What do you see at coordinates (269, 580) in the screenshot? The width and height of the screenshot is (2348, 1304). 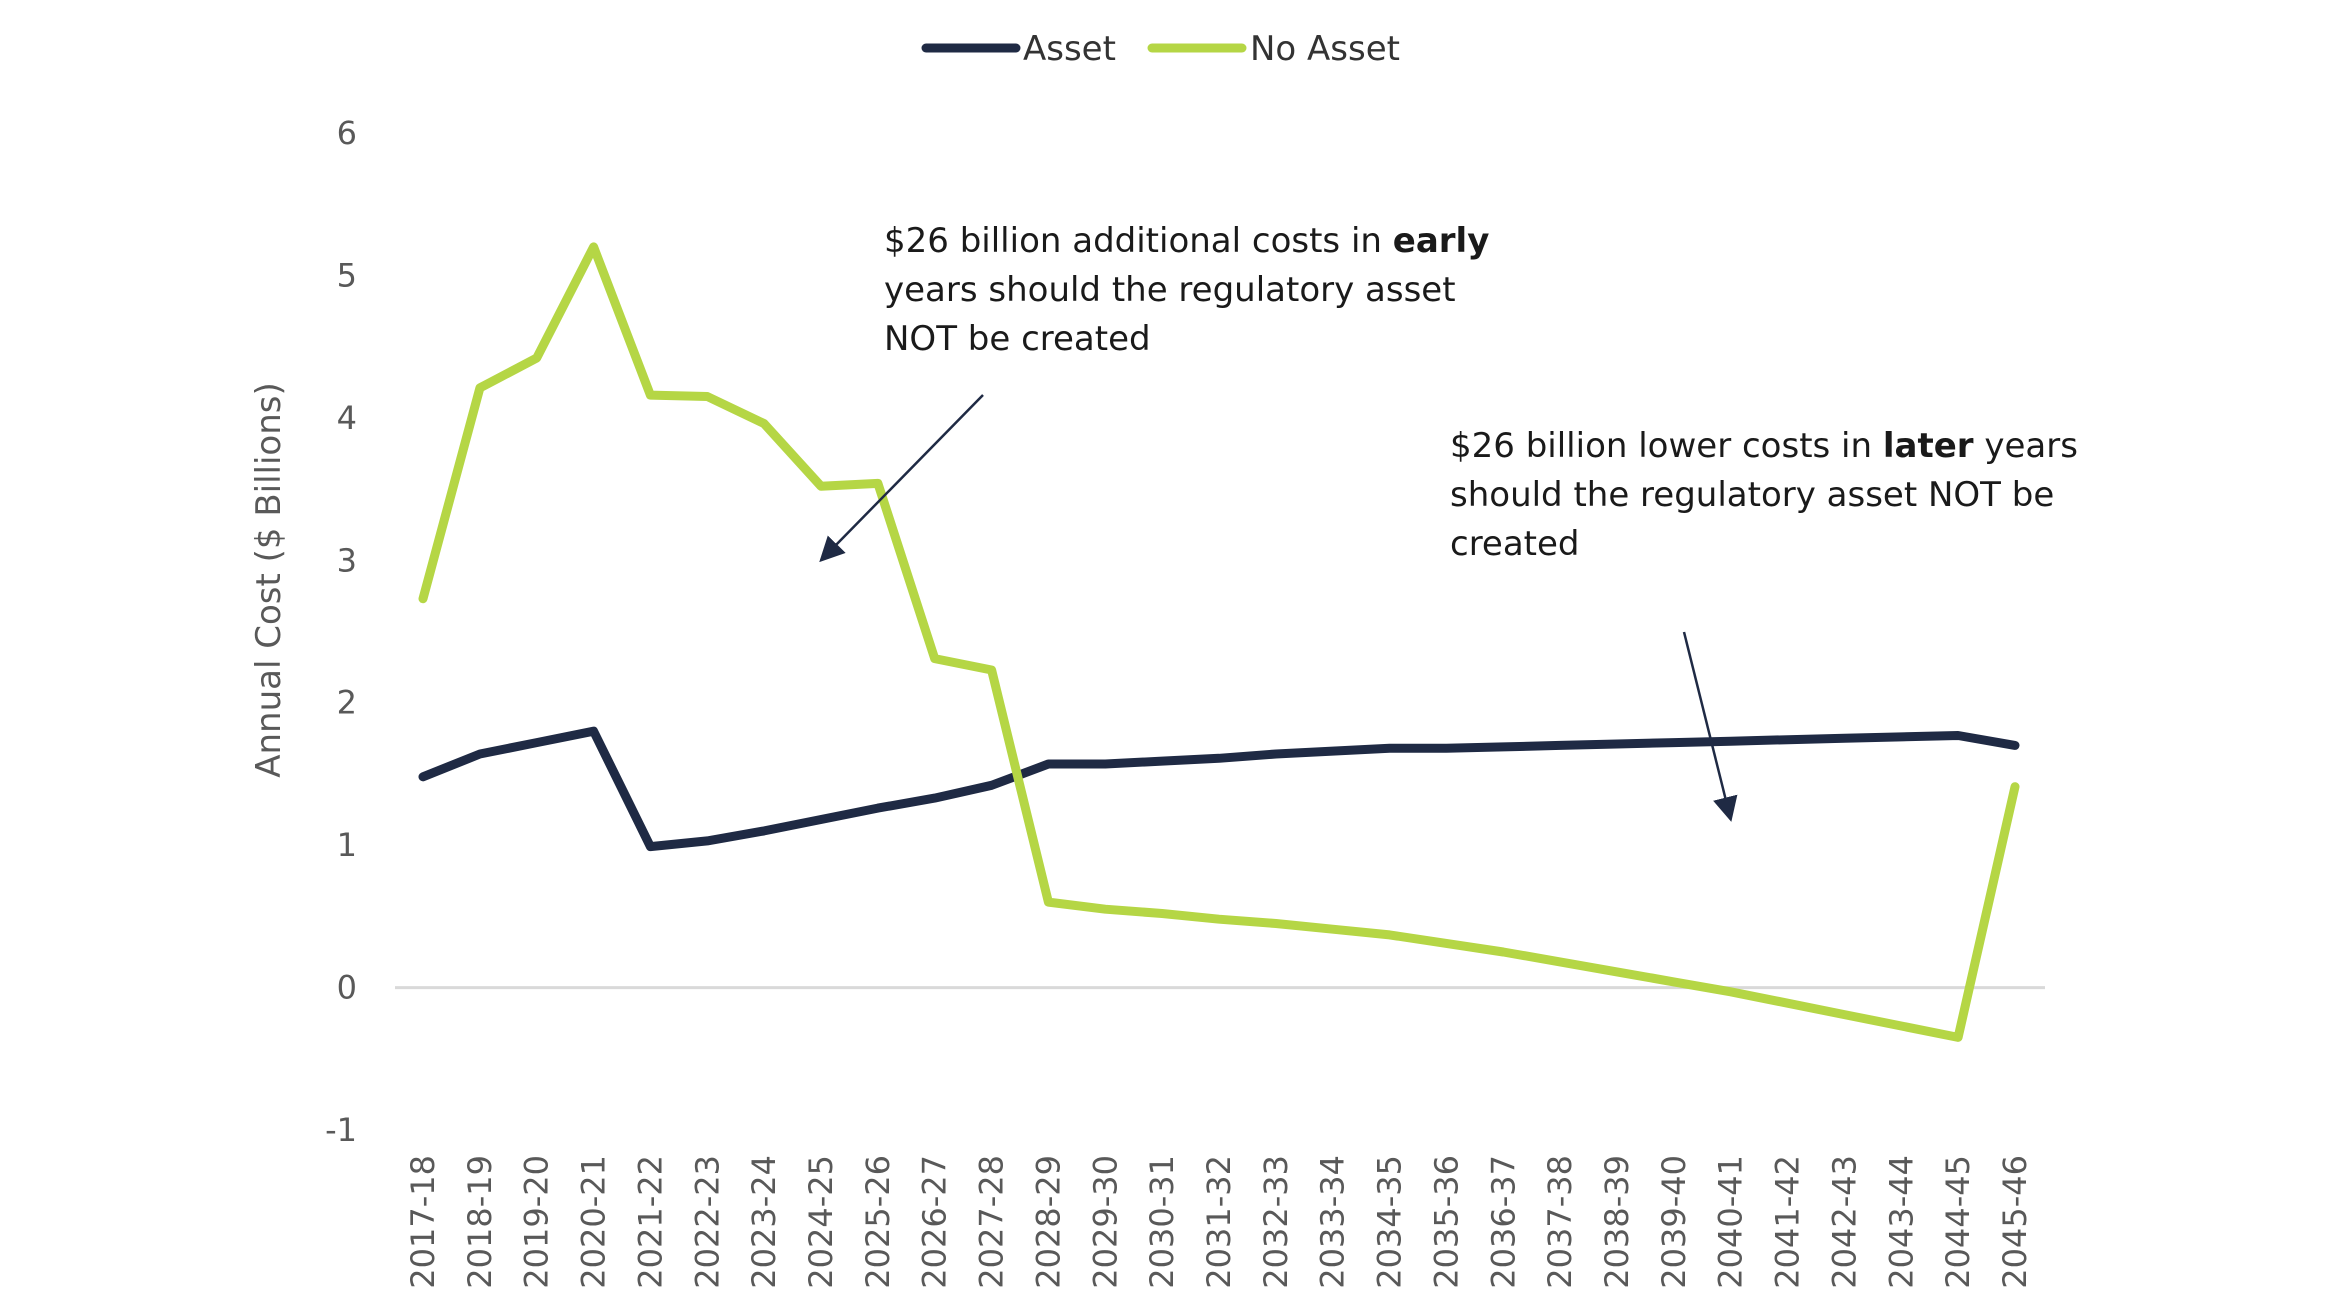 I see `y-axis-label: Annual Cost ($ Billions)` at bounding box center [269, 580].